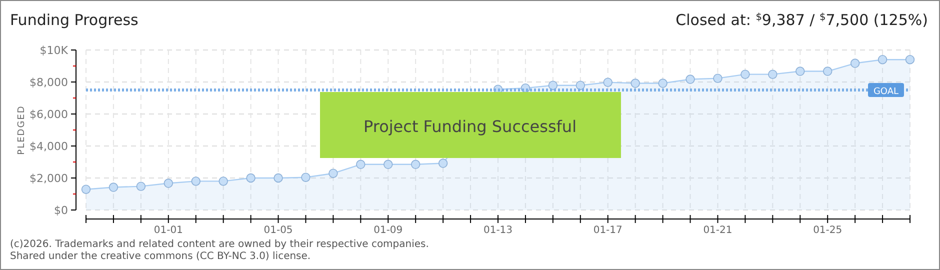  What do you see at coordinates (168, 230) in the screenshot?
I see `x-tick-label: 01-01` at bounding box center [168, 230].